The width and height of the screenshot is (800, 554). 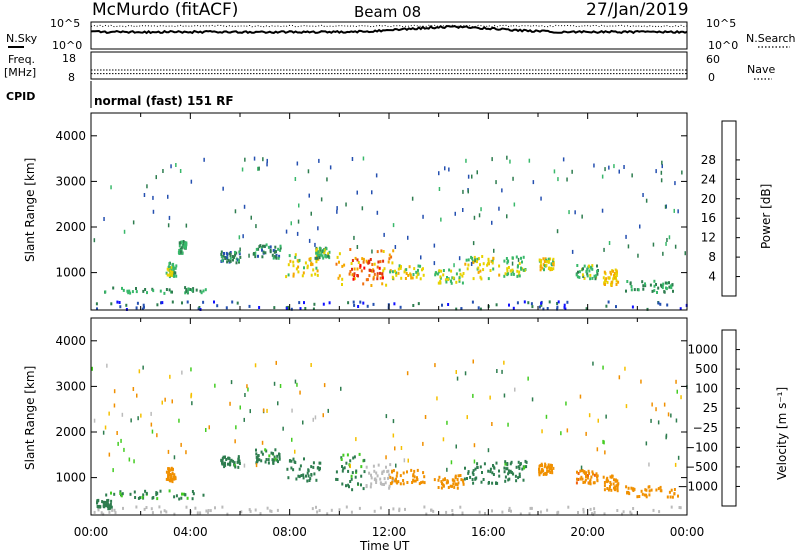 What do you see at coordinates (389, 35) in the screenshot?
I see `noise-panel-frame` at bounding box center [389, 35].